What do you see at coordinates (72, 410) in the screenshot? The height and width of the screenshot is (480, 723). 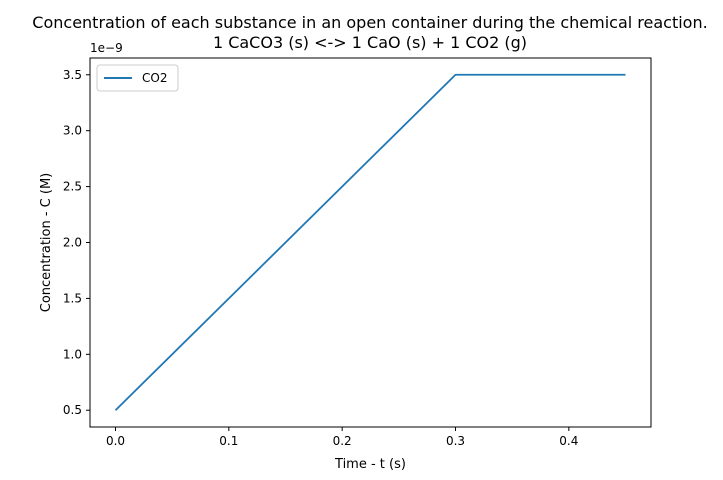 I see `y-tick-label: 0.5` at bounding box center [72, 410].